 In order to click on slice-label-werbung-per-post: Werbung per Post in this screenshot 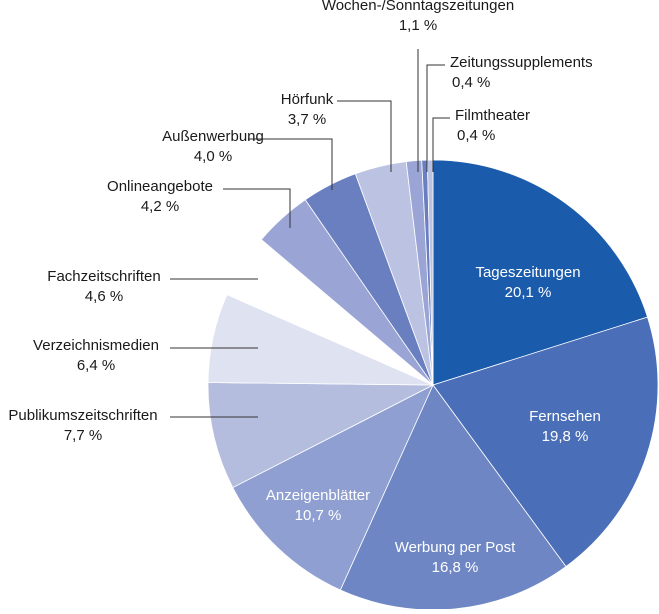, I will do `click(455, 547)`.